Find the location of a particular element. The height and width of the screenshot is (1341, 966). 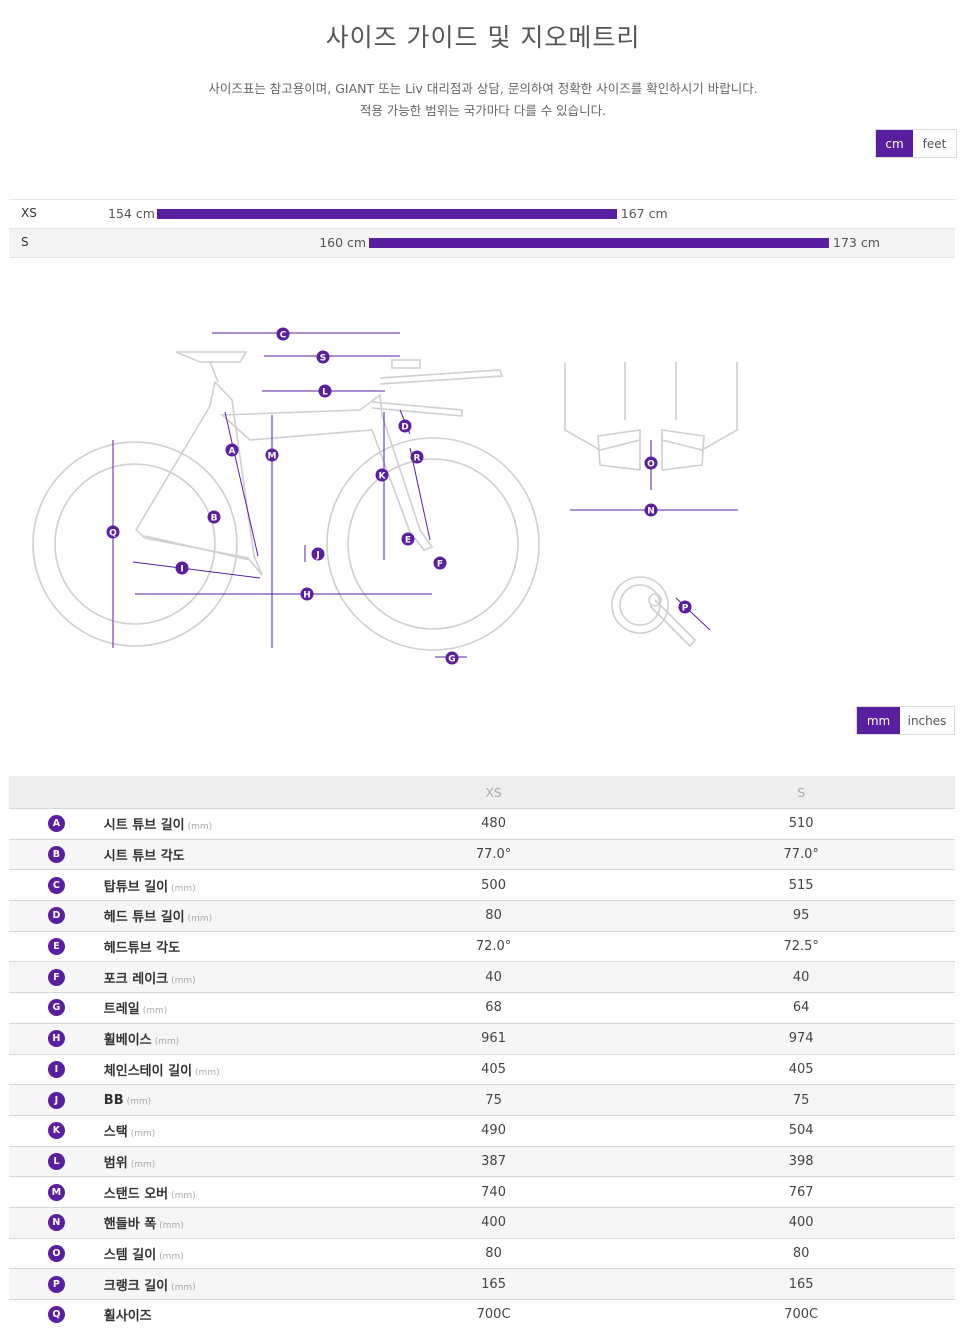

row-badge: D is located at coordinates (56, 916).